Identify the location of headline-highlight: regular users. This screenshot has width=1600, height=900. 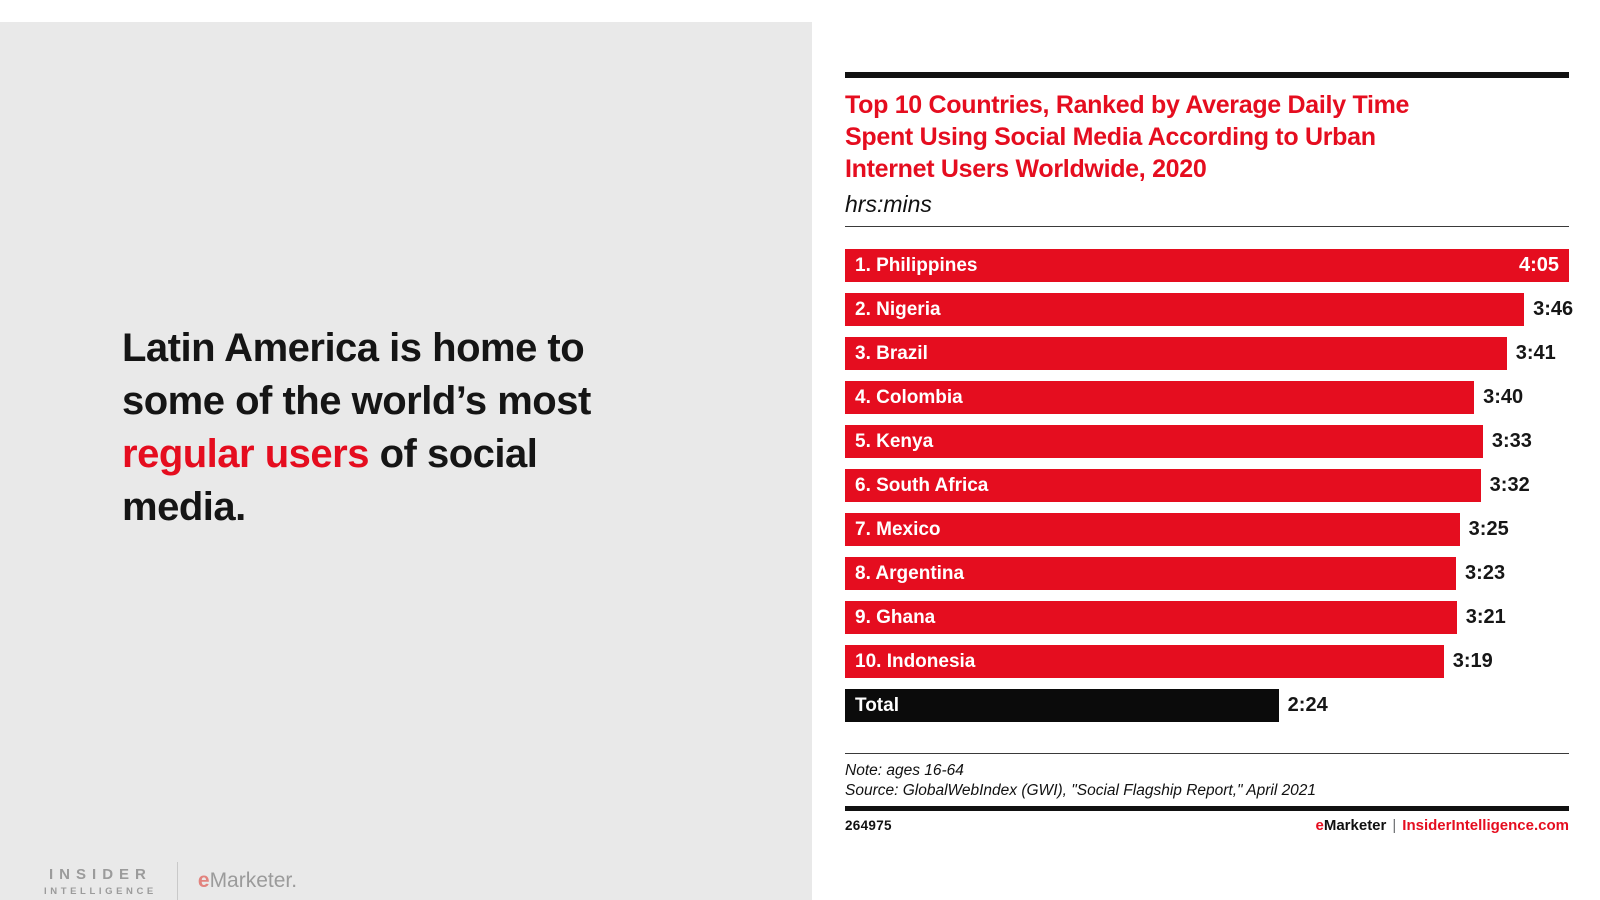
(245, 454).